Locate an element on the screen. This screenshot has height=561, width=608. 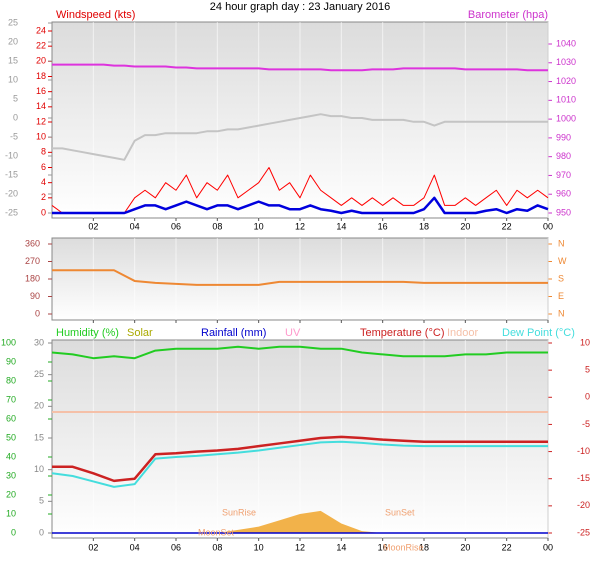
legend-label: Dew Point (°C) is located at coordinates (538, 333).